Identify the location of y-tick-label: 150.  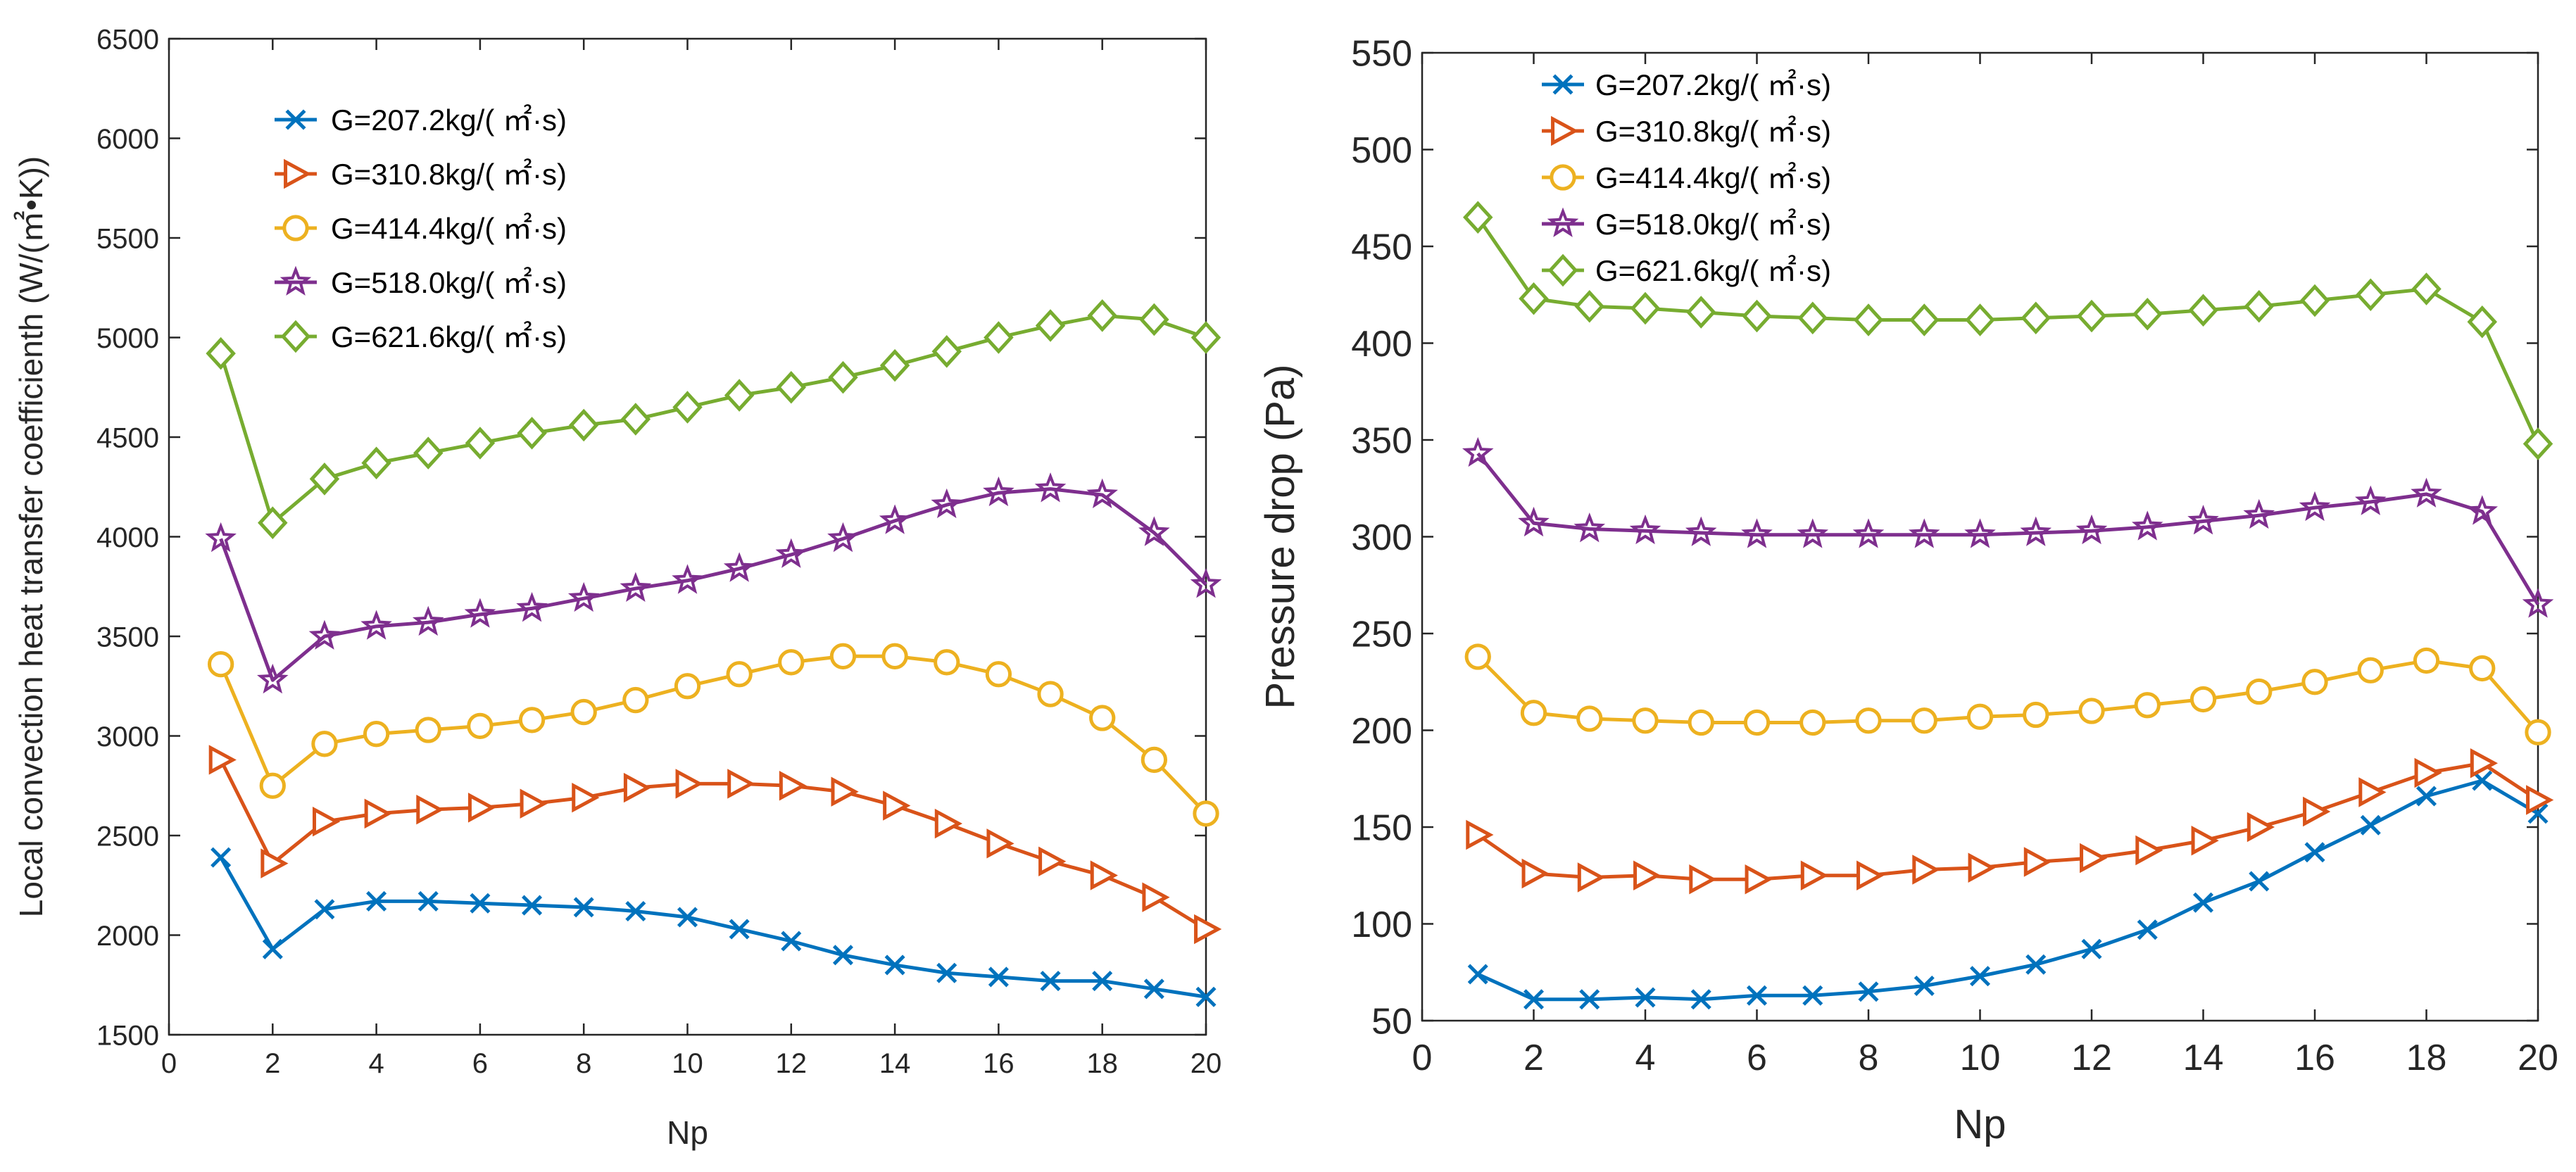
(1382, 828).